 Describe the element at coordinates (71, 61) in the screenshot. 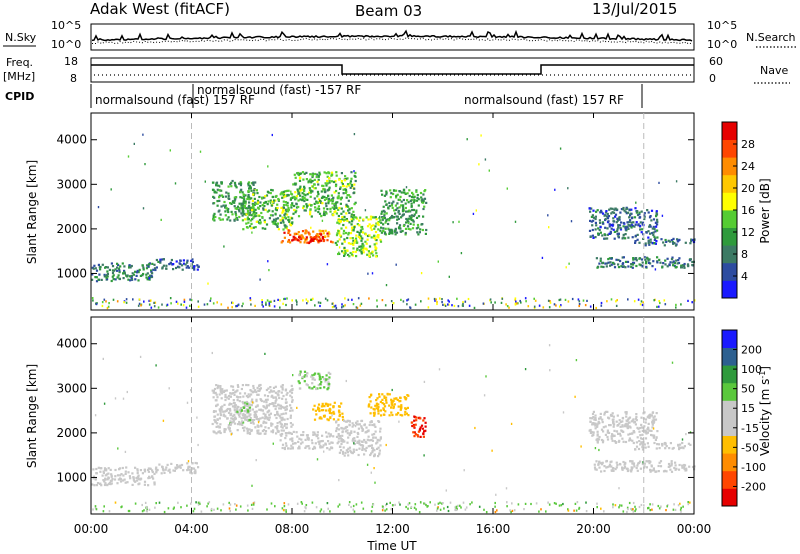

I see `freq-tick-top: 18` at that location.